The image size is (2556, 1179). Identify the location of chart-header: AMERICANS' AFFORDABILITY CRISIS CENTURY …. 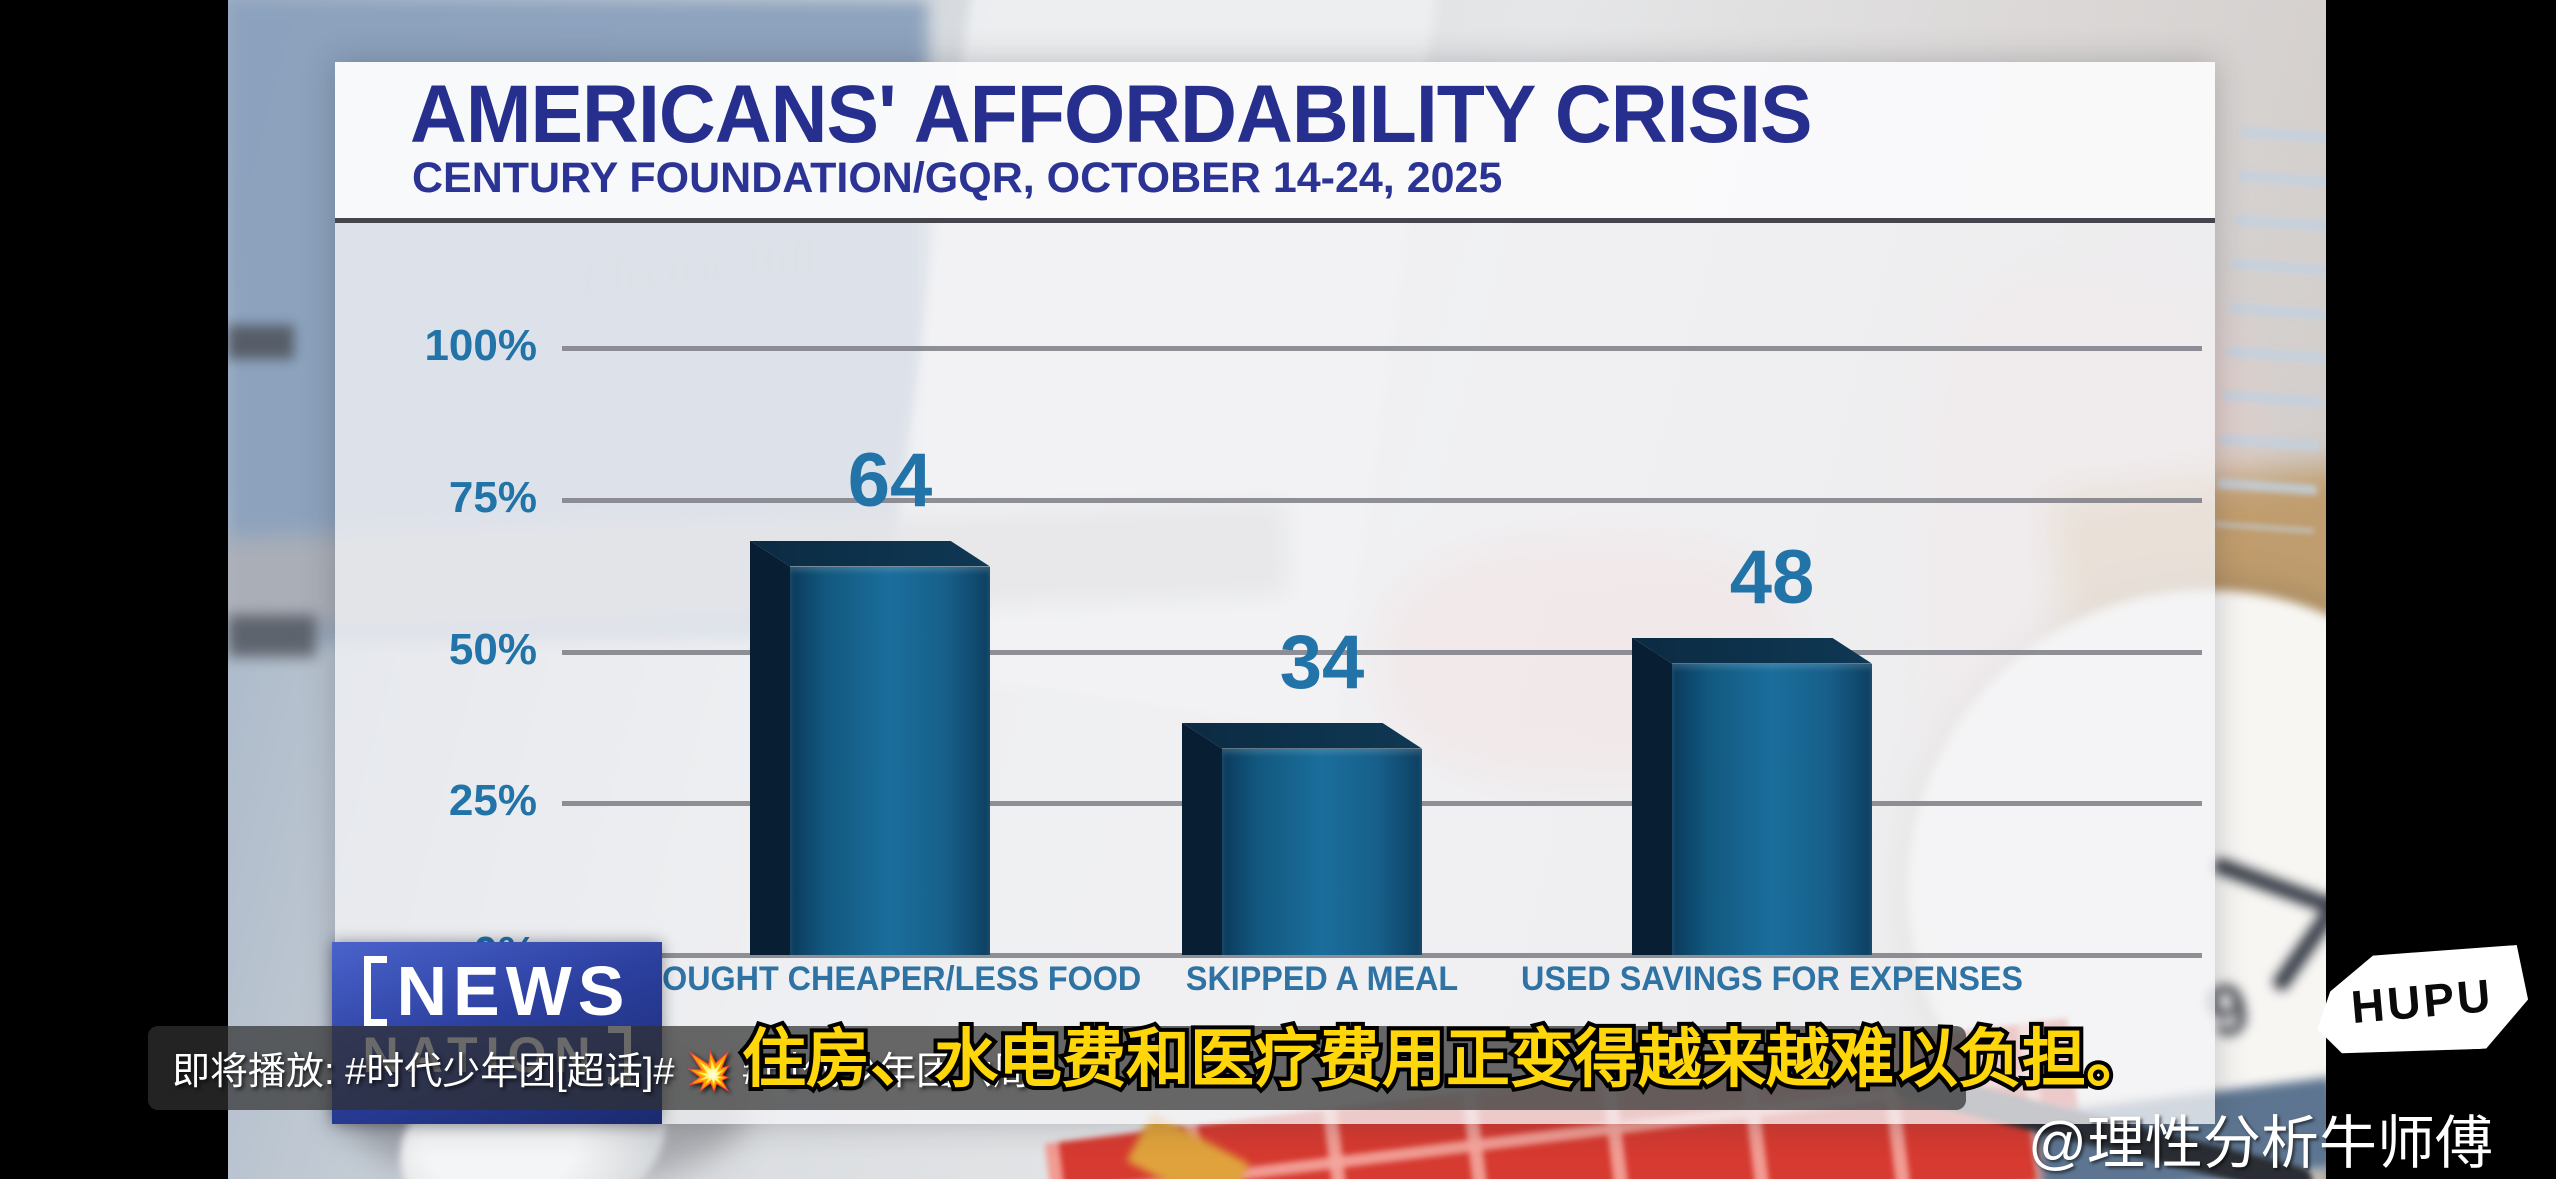
(1275, 142).